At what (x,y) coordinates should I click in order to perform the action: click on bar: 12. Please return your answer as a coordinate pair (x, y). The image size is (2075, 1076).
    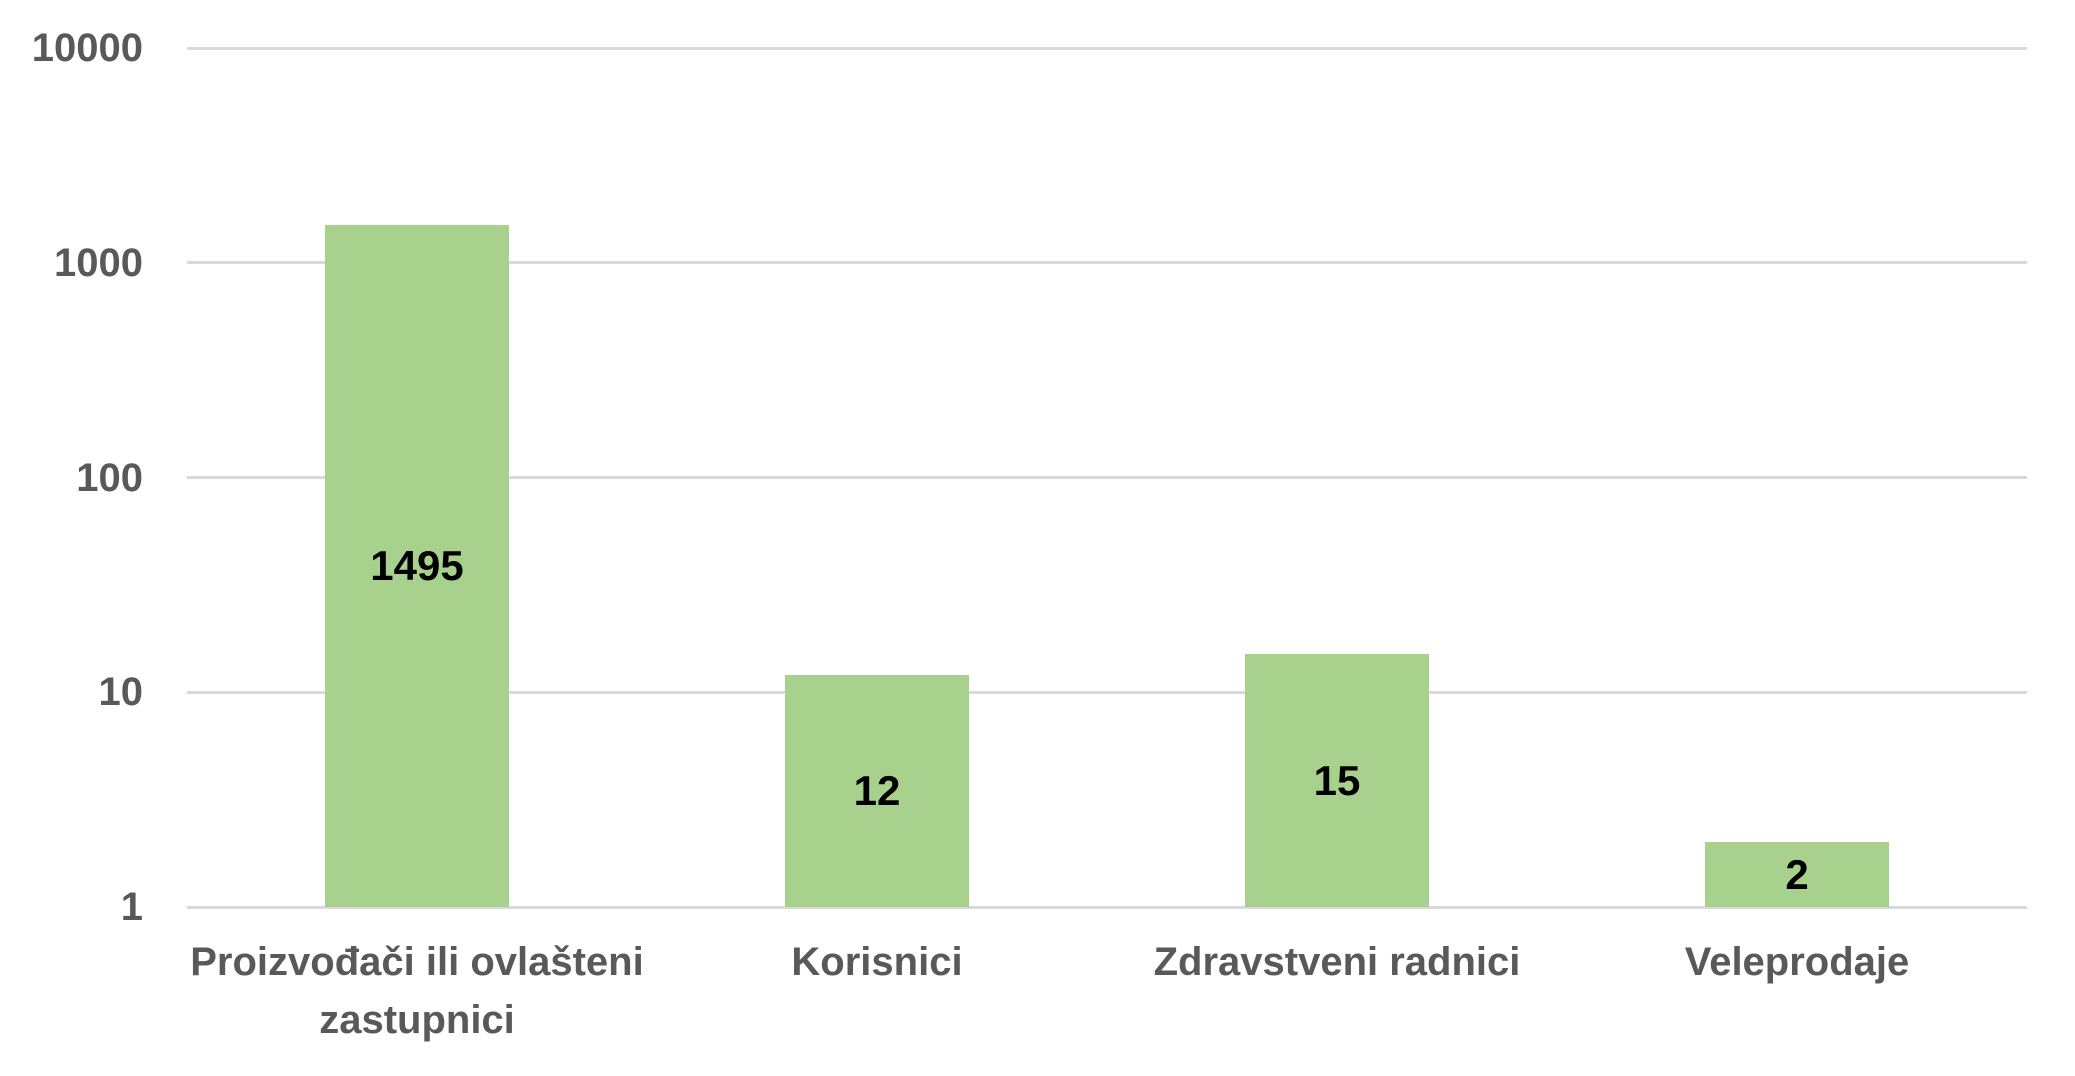
    Looking at the image, I should click on (877, 791).